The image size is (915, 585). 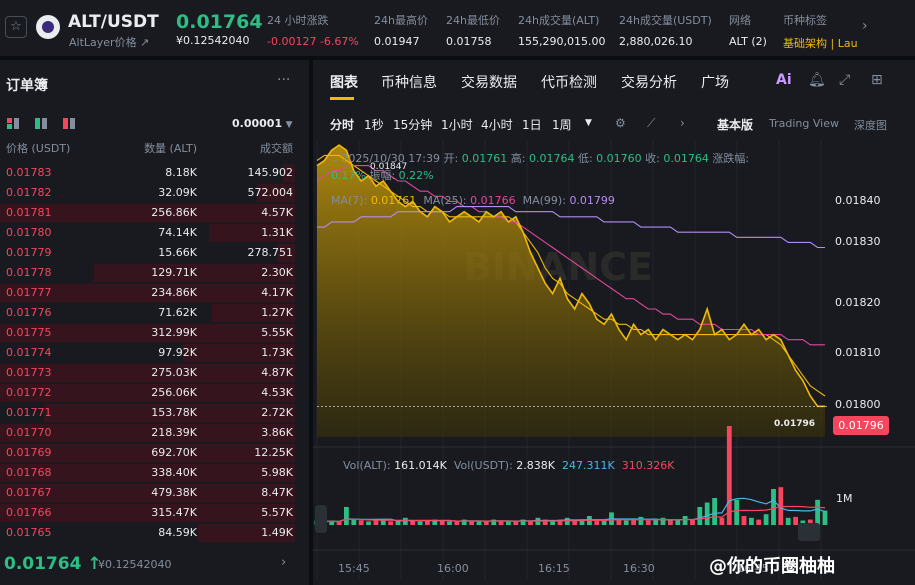 I want to click on ask-row: 0.01775 312.99K 5.55K, so click(x=154, y=333).